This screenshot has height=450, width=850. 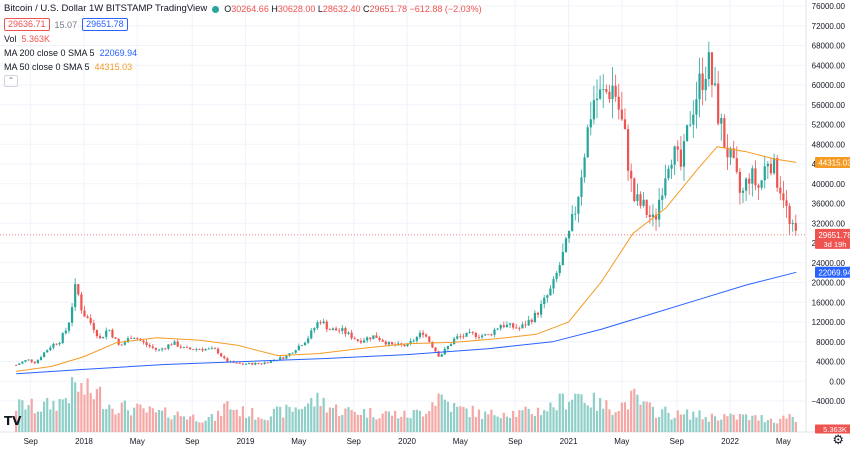 I want to click on gear-icon: ⚙, so click(x=838, y=440).